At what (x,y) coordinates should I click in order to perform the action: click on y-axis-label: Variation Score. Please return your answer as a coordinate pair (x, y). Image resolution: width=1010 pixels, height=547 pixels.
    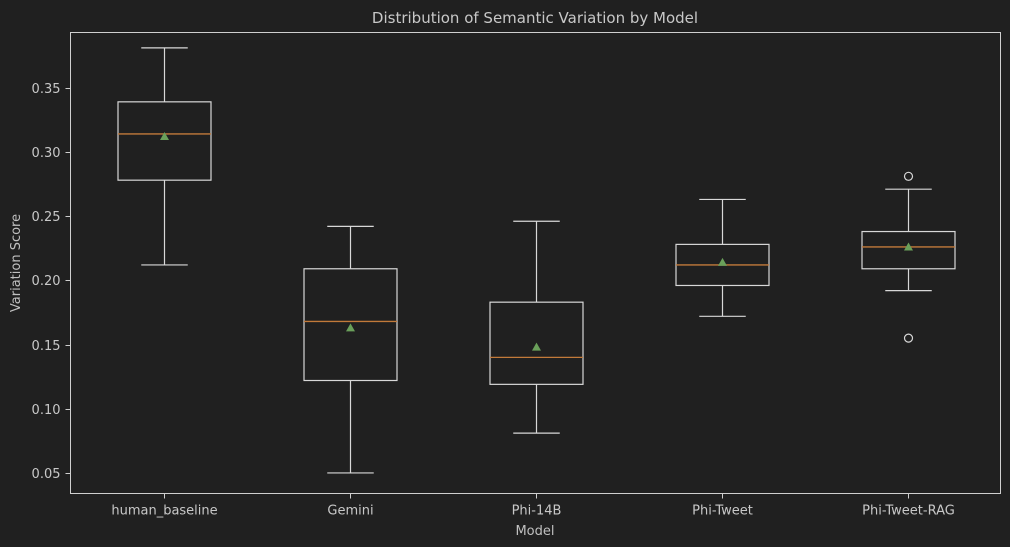
    Looking at the image, I should click on (16, 263).